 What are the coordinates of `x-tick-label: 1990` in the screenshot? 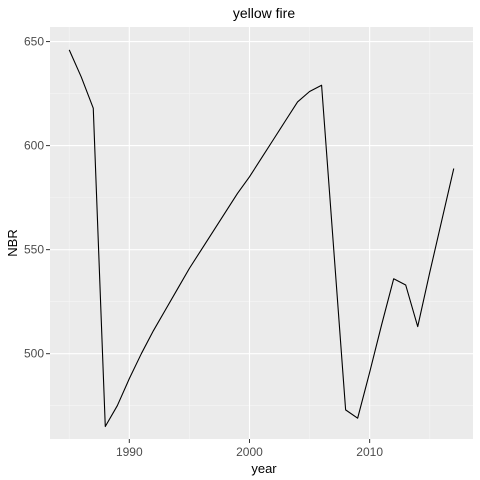 It's located at (129, 452).